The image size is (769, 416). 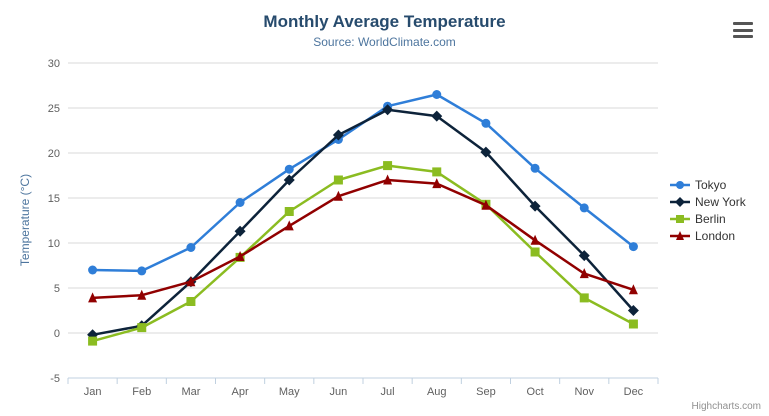 What do you see at coordinates (93, 392) in the screenshot?
I see `x-axis-label: Jan` at bounding box center [93, 392].